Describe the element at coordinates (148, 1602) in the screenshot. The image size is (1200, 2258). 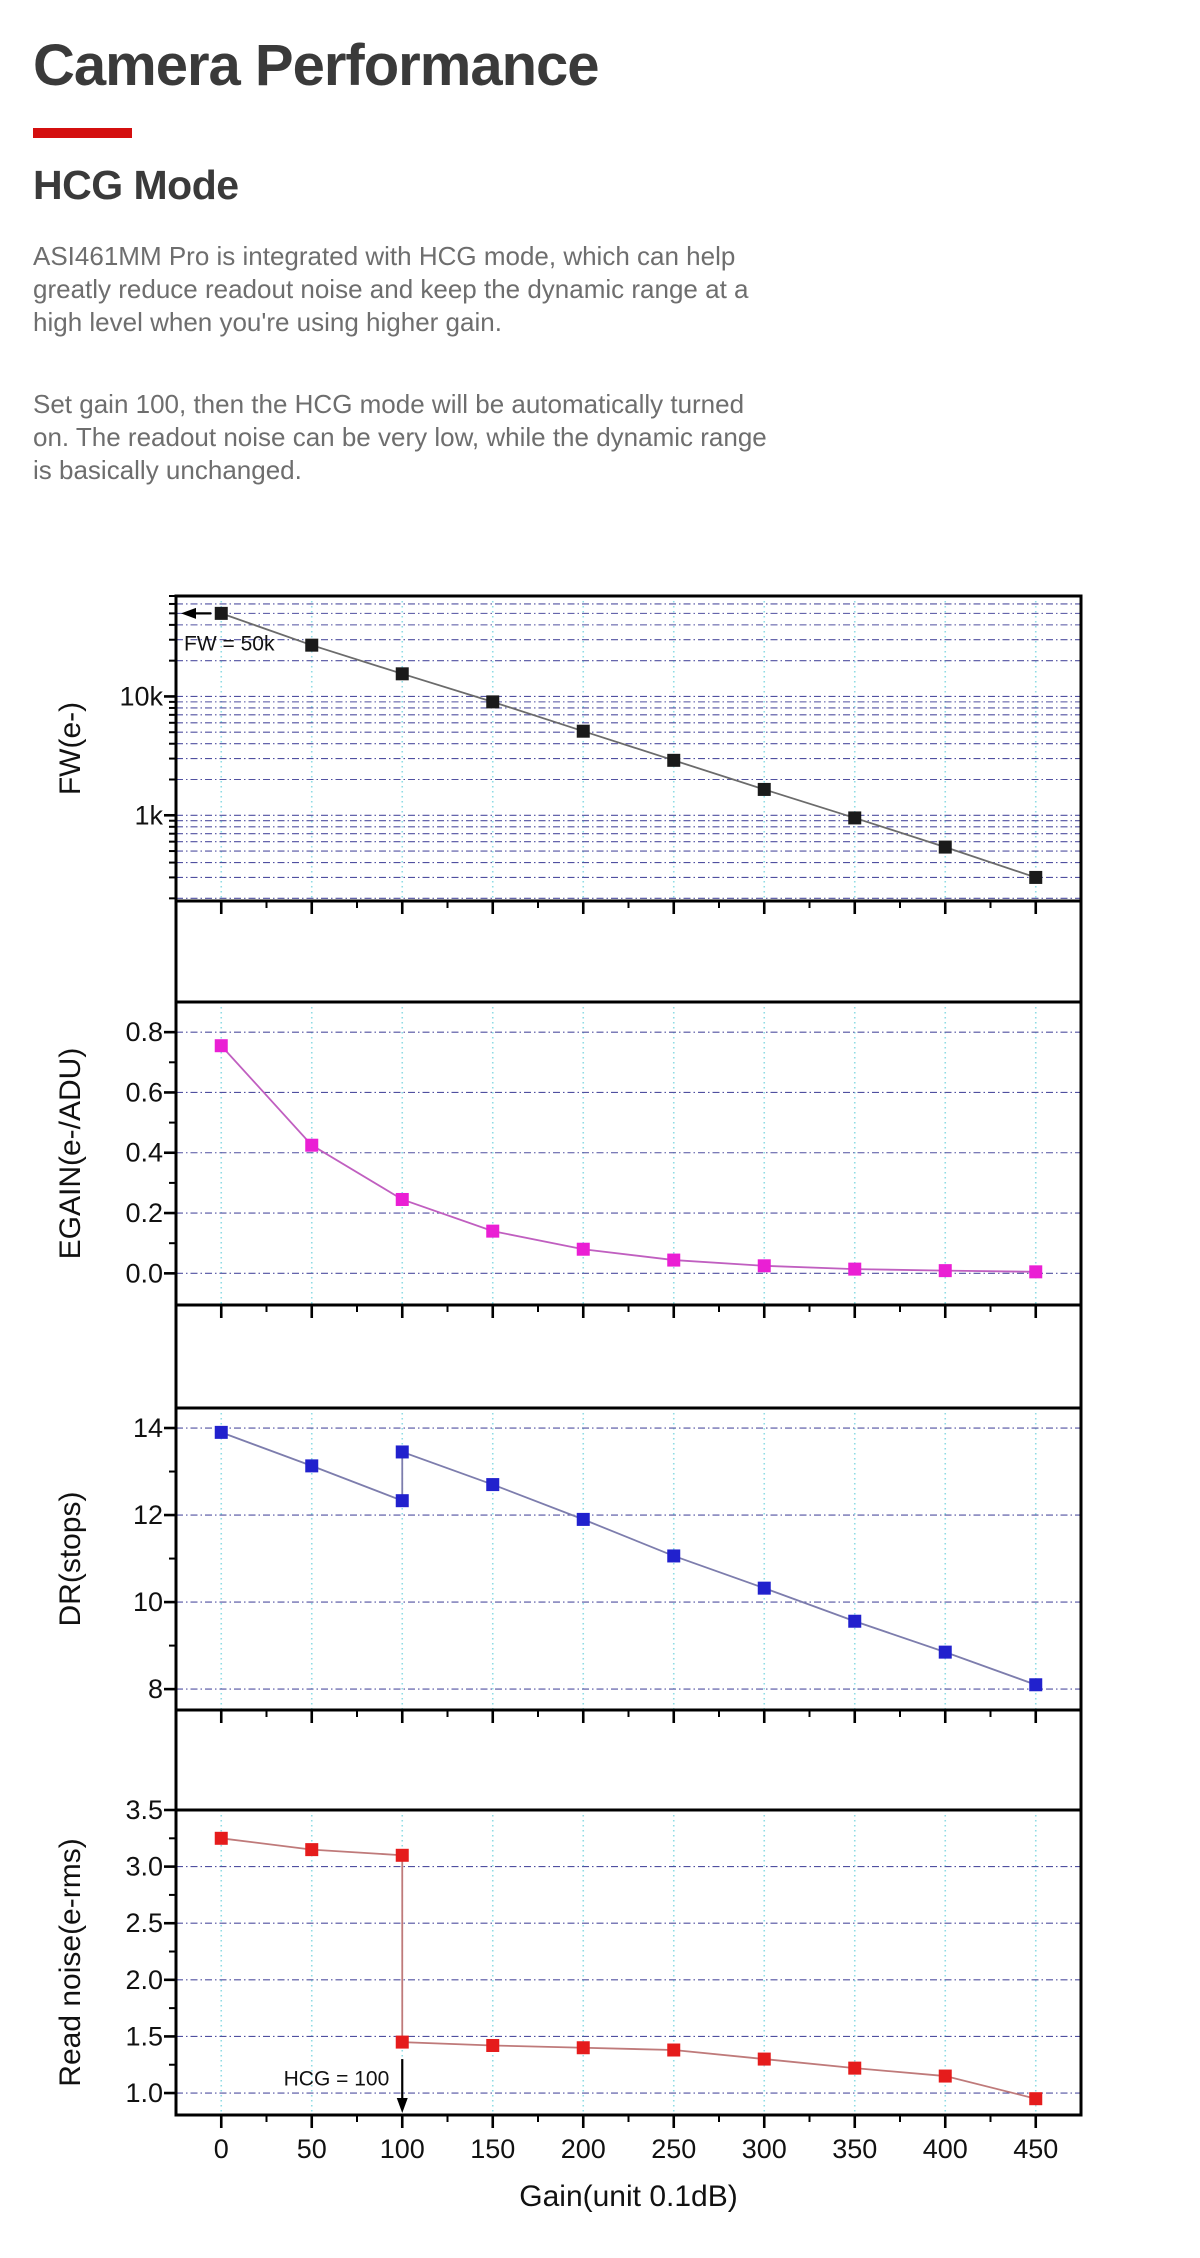
I see `svg-text: 10` at that location.